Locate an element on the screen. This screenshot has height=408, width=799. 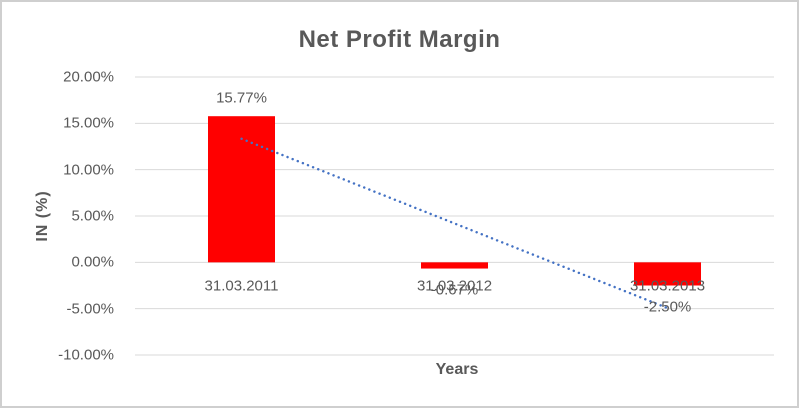
category-label: 31.03.2011 is located at coordinates (241, 286).